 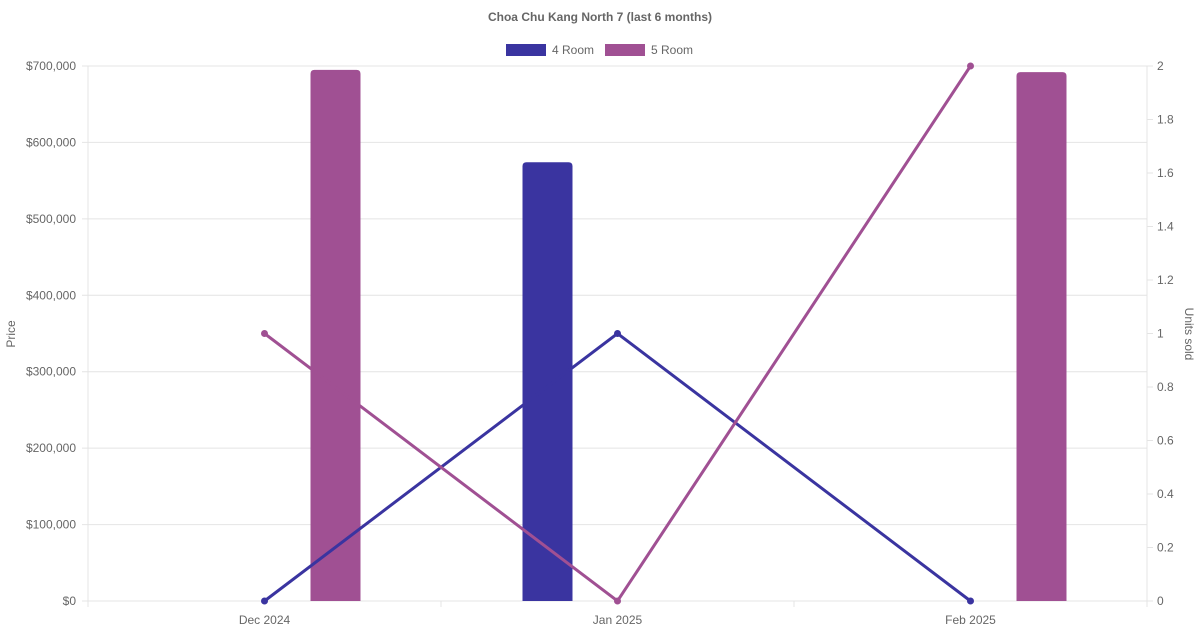 What do you see at coordinates (1160, 601) in the screenshot?
I see `y2-tick-label: 0` at bounding box center [1160, 601].